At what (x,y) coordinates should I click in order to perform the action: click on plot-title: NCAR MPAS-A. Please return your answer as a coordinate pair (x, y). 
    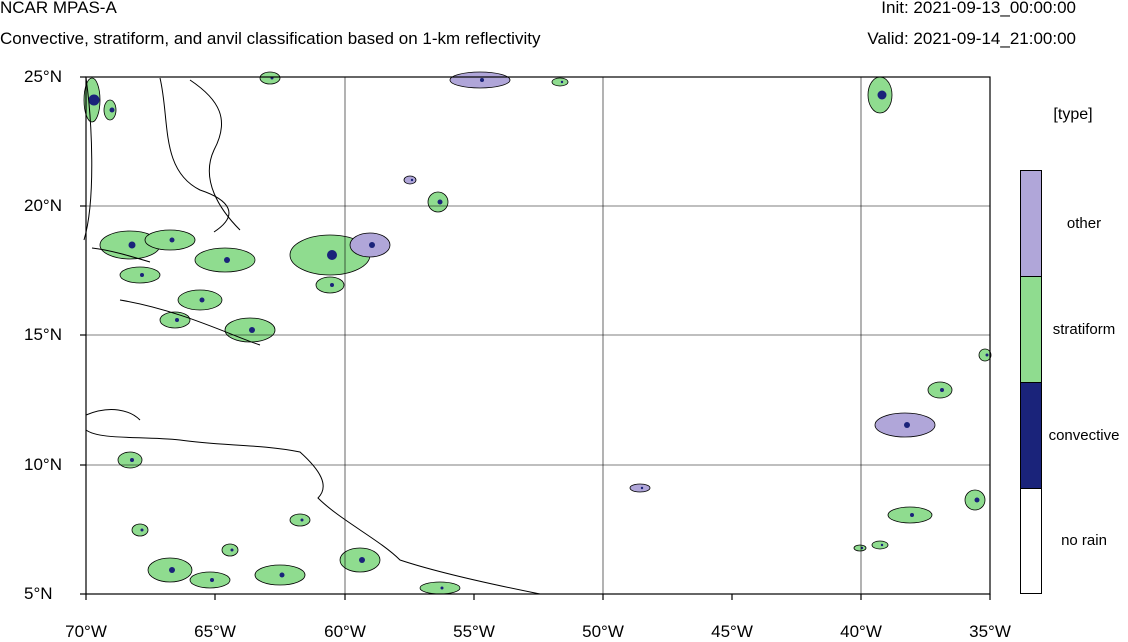
    Looking at the image, I should click on (58, 8).